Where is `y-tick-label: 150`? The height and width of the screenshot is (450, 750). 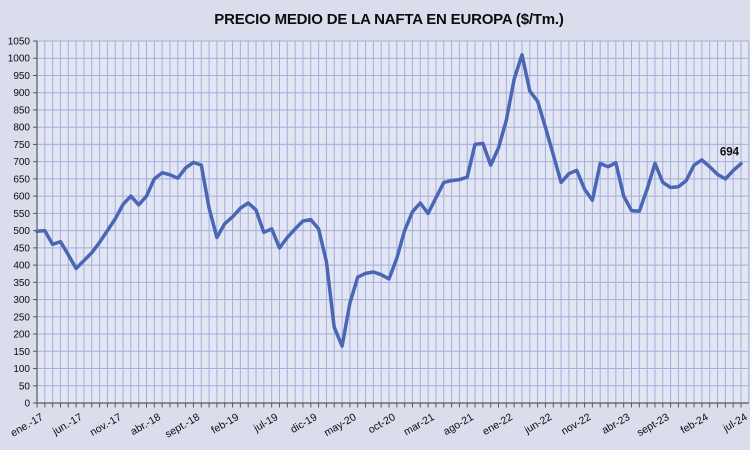
y-tick-label: 150 is located at coordinates (21, 352).